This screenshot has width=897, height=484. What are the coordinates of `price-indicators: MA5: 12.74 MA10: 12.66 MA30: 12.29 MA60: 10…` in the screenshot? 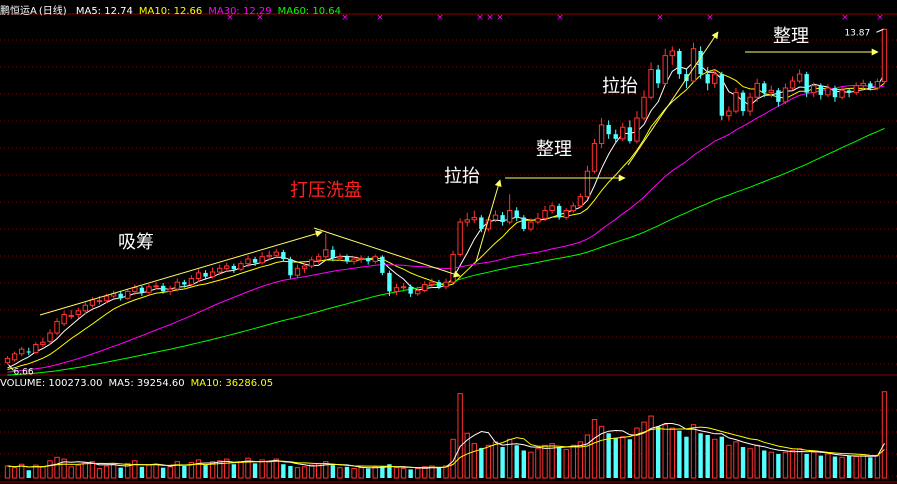 It's located at (211, 11).